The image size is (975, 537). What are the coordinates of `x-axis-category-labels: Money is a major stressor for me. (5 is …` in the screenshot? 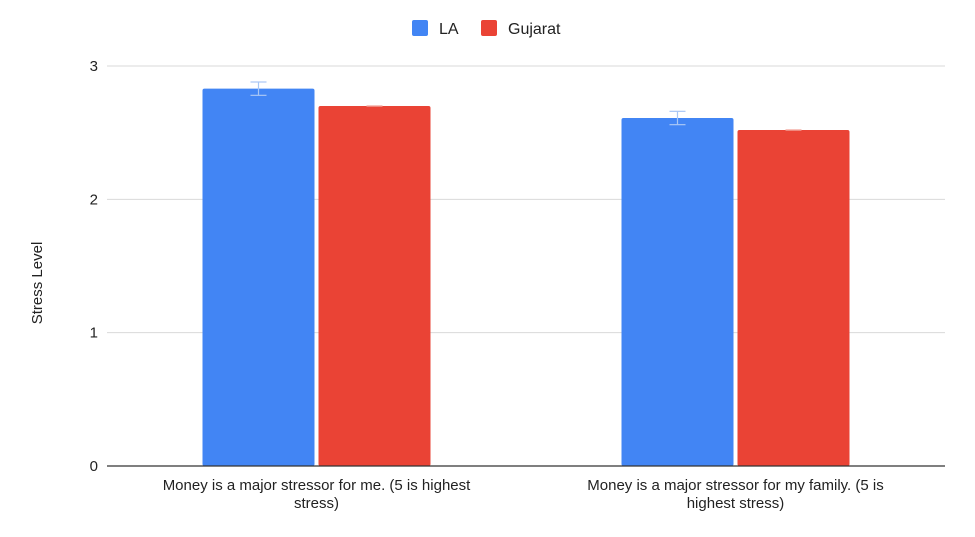 It's located at (523, 494).